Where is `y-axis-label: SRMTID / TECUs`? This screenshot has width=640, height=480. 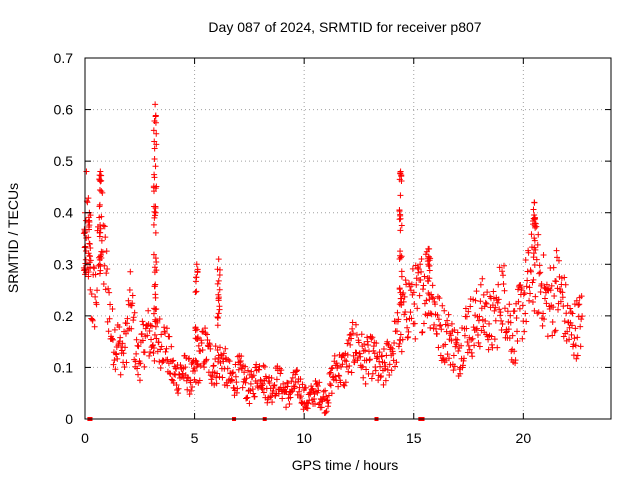
y-axis-label: SRMTID / TECUs is located at coordinates (13, 238).